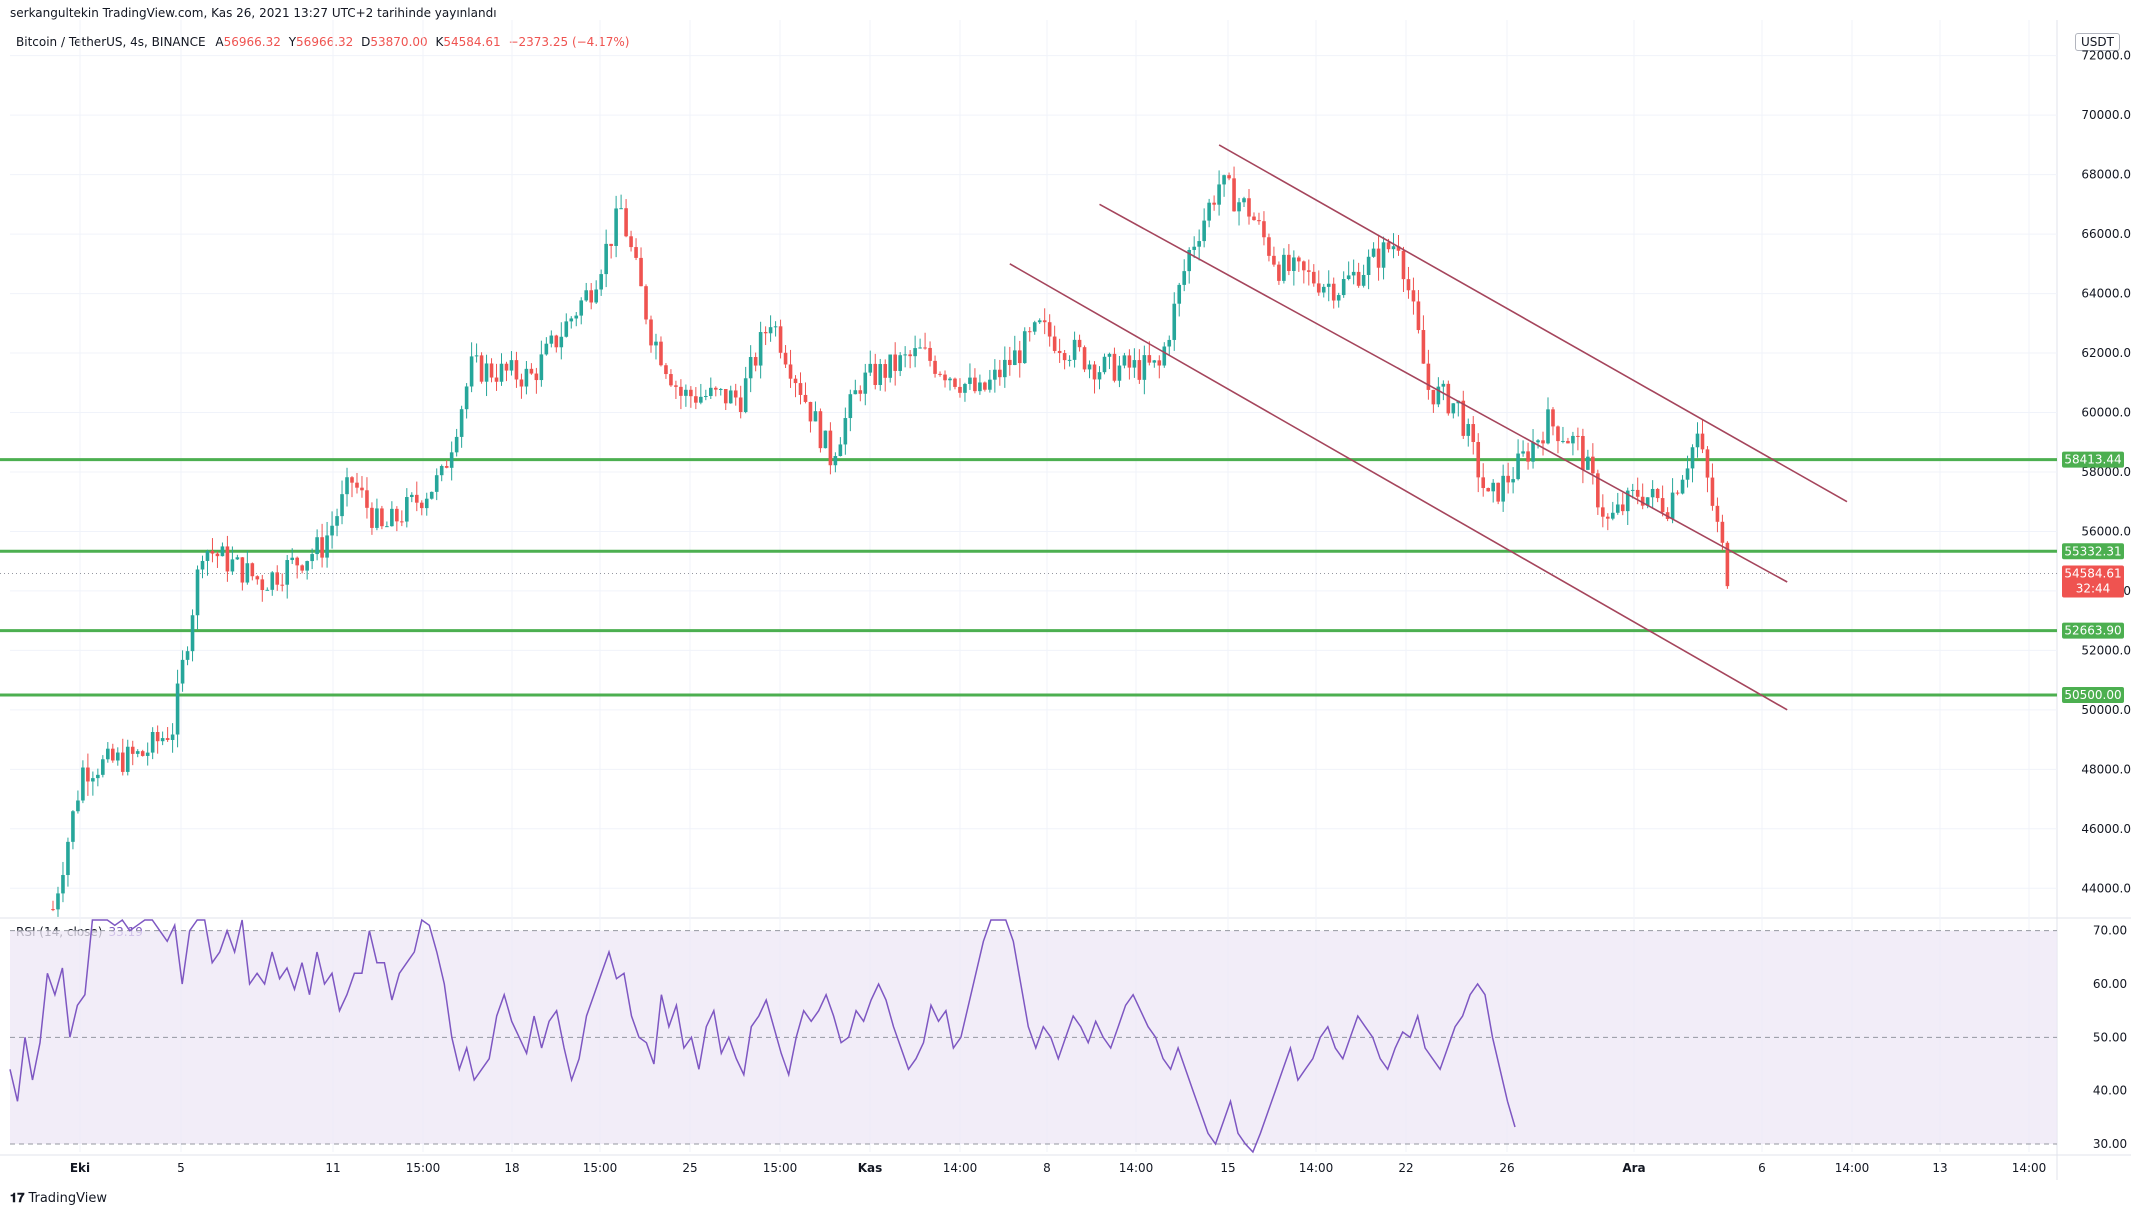 The image size is (2131, 1213). What do you see at coordinates (762, 1036) in the screenshot?
I see `rsi-line` at bounding box center [762, 1036].